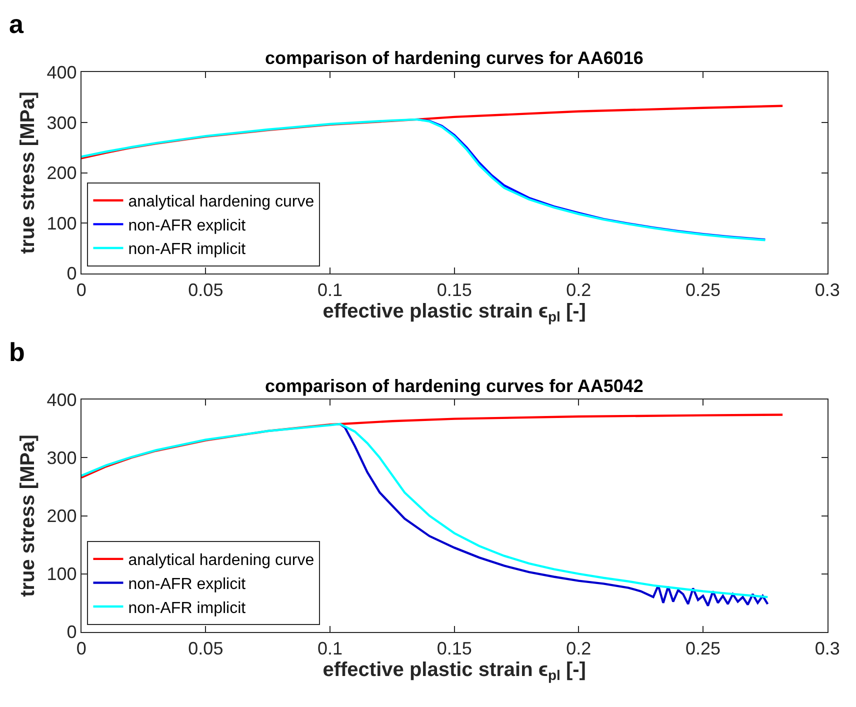 This screenshot has height=707, width=856. What do you see at coordinates (17, 352) in the screenshot?
I see `text: b` at bounding box center [17, 352].